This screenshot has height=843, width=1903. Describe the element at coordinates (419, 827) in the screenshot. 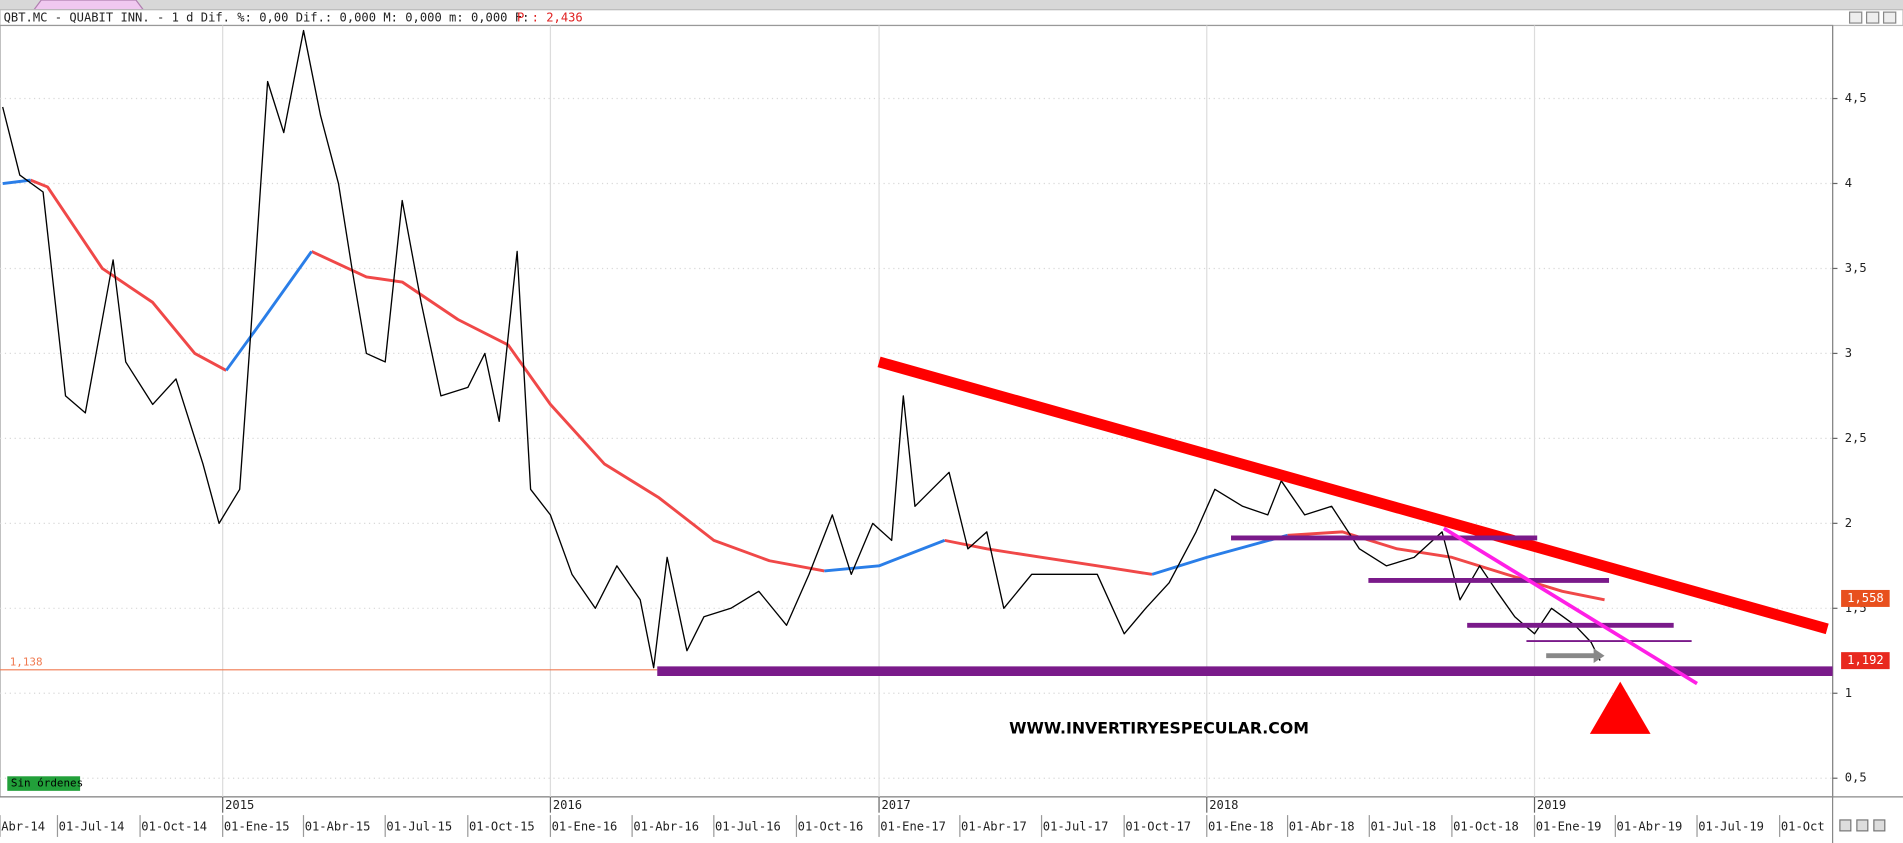

I see `x-tick-label: 01-Jul-15` at that location.